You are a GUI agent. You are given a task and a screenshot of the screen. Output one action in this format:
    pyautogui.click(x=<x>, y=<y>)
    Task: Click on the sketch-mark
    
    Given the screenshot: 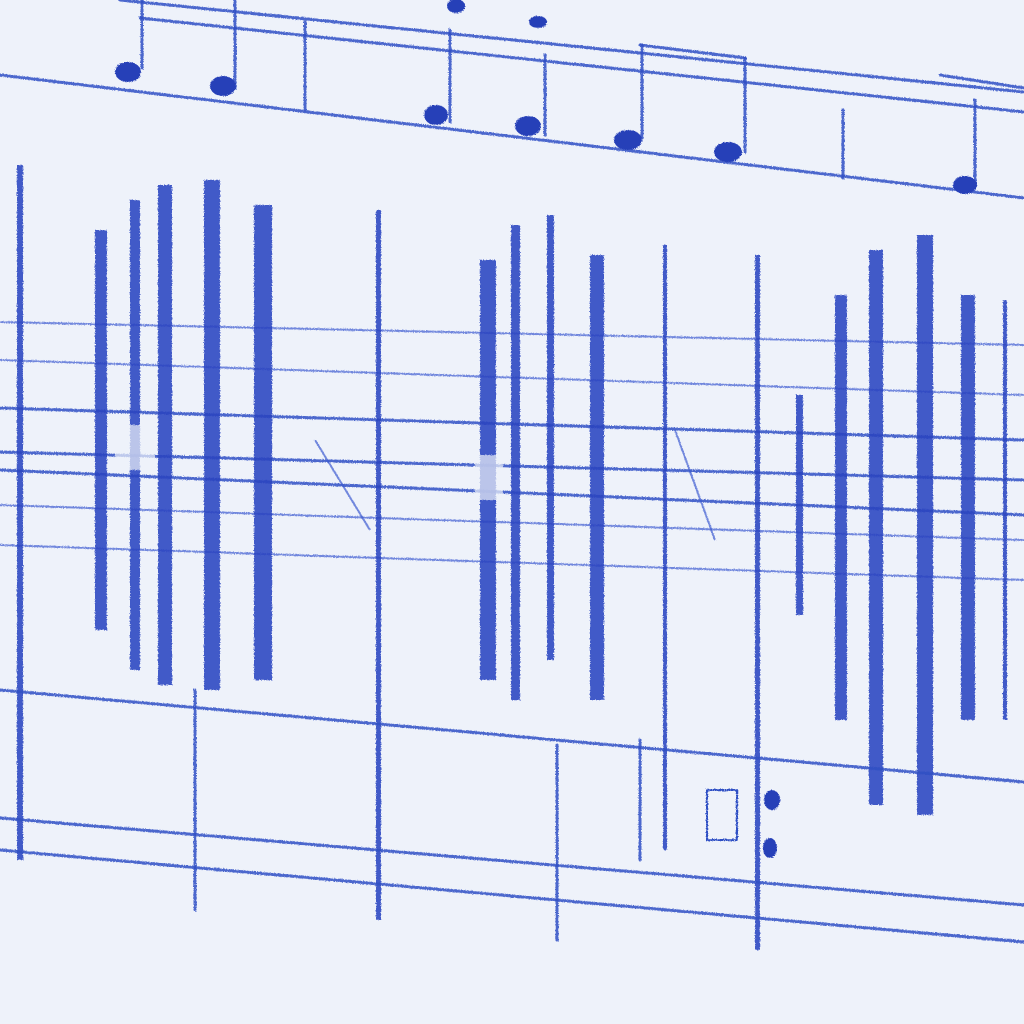 What is the action you would take?
    pyautogui.click(x=722, y=815)
    